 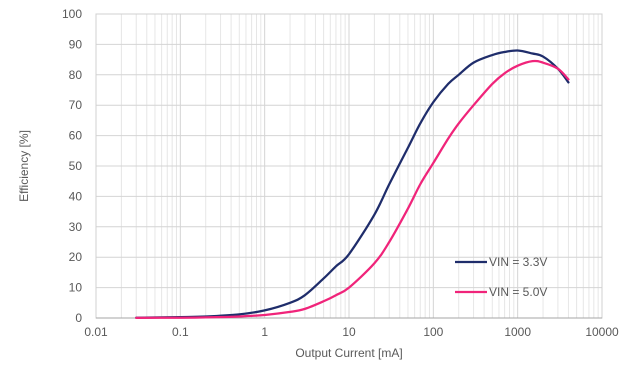 I want to click on y-tick-label: 10, so click(x=76, y=288).